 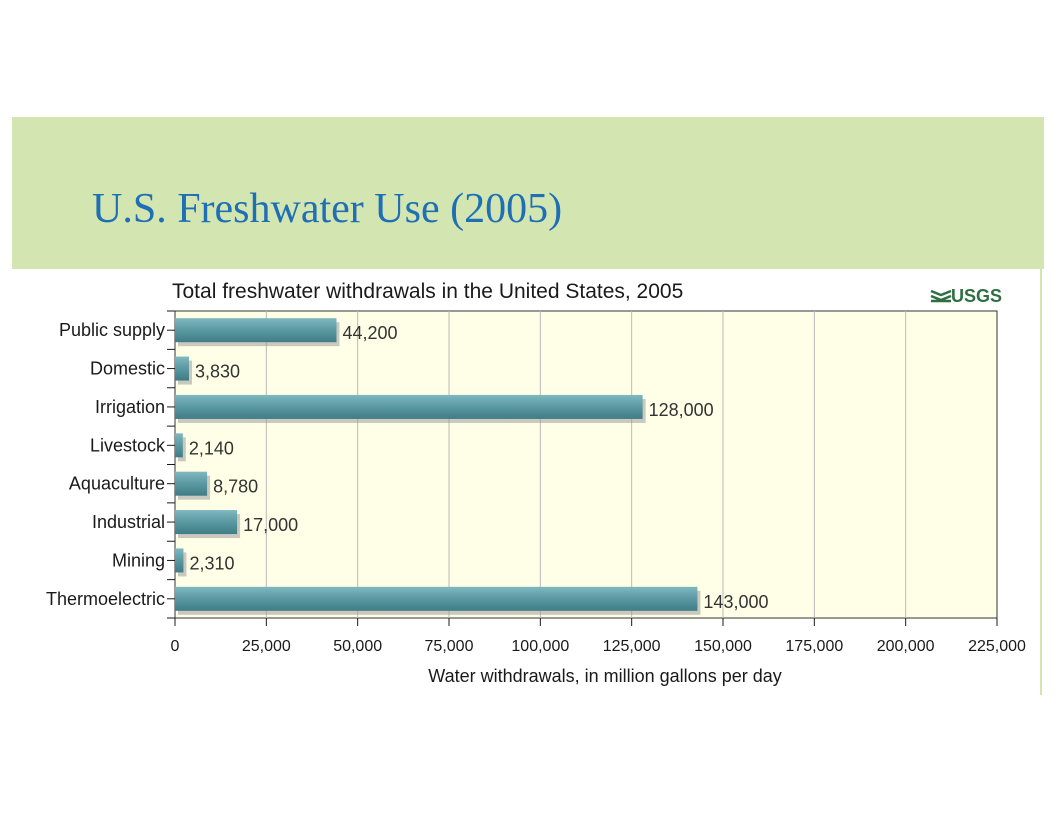 What do you see at coordinates (632, 646) in the screenshot?
I see `x-tick-label: 125,000` at bounding box center [632, 646].